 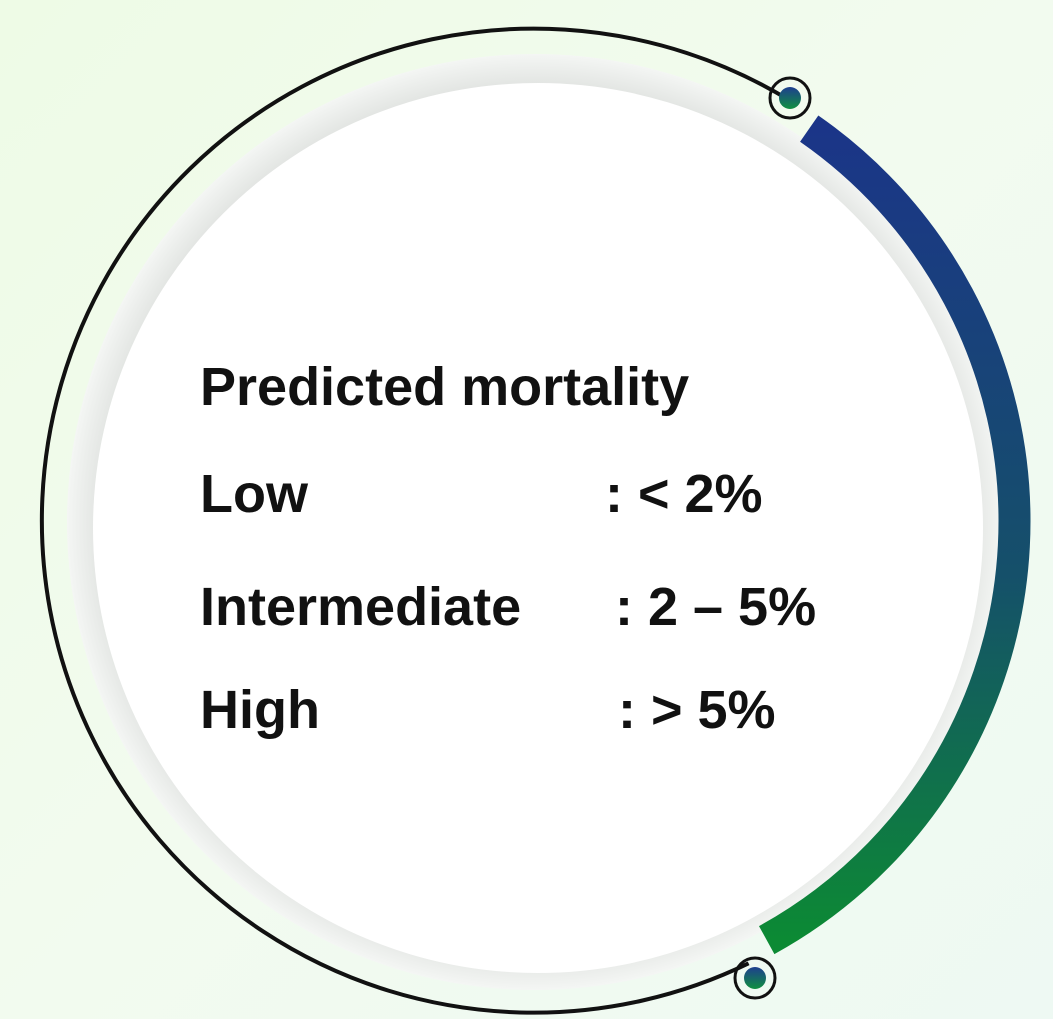 I want to click on row-value: : > 5%, so click(x=697, y=710).